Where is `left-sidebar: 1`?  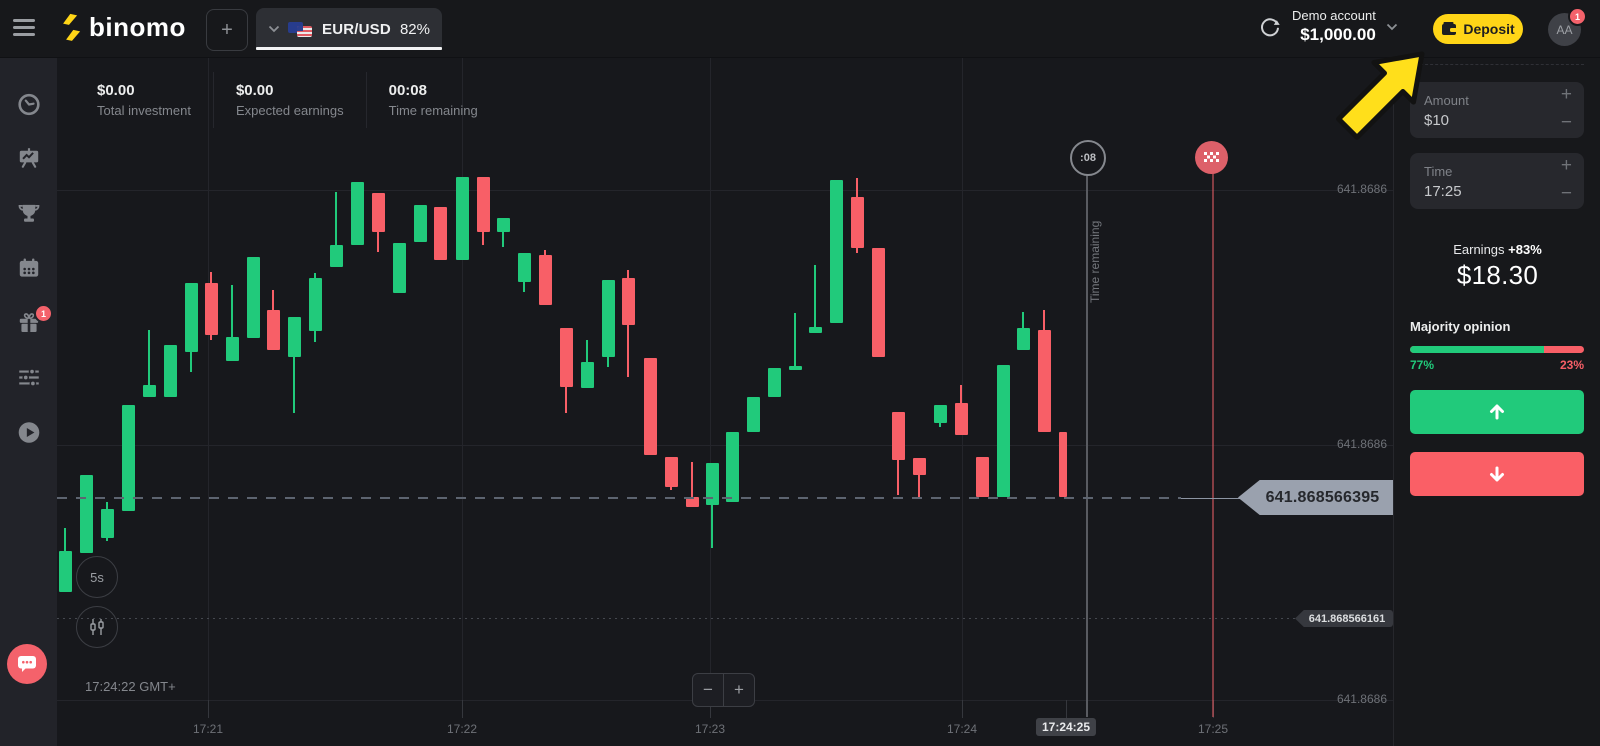 left-sidebar: 1 is located at coordinates (28, 401).